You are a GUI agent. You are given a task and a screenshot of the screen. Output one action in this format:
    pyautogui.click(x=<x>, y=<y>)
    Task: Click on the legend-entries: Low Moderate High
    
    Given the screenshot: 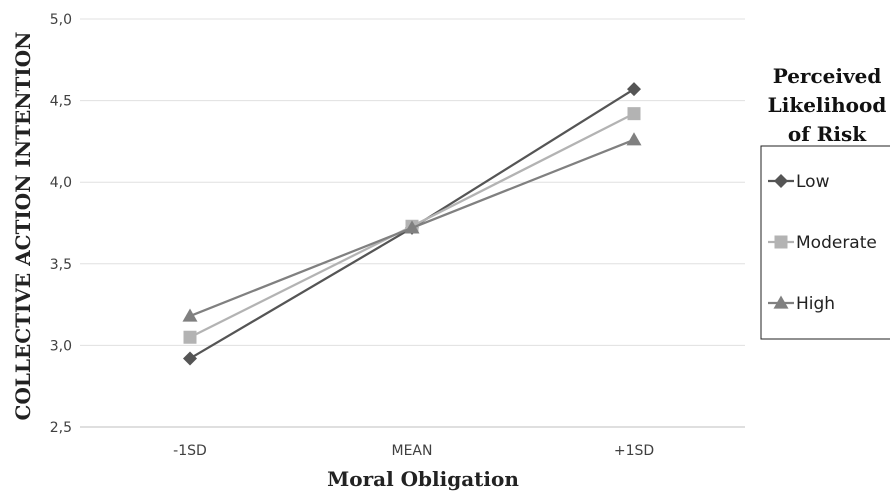 What is the action you would take?
    pyautogui.click(x=822, y=243)
    